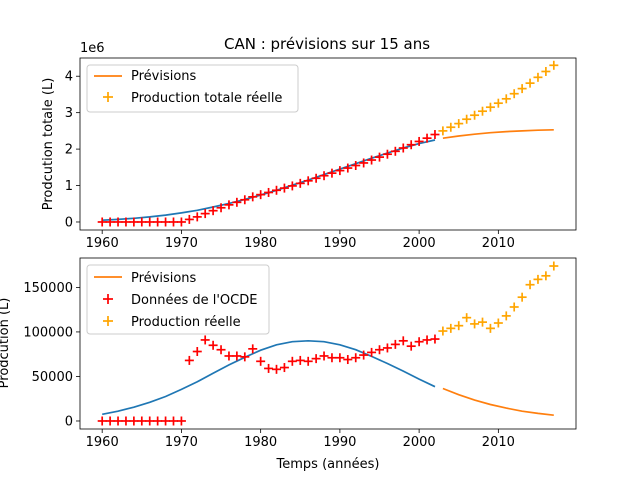  I want to click on bottom-x-tick-label-1970: 1970, so click(181, 442).